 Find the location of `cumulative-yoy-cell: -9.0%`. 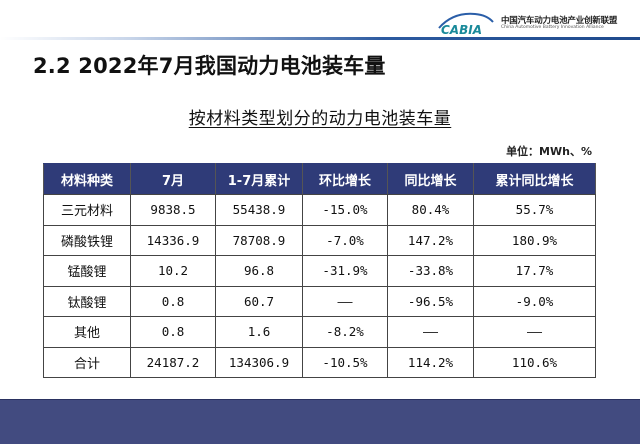

cumulative-yoy-cell: -9.0% is located at coordinates (534, 301).